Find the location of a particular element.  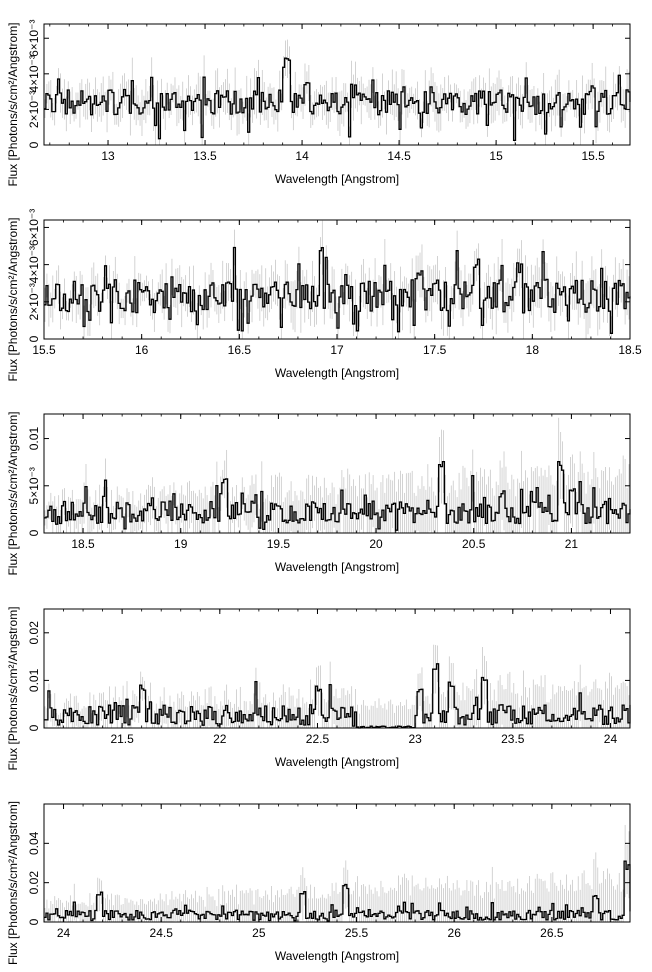

x-tick-label: 21 is located at coordinates (572, 544).